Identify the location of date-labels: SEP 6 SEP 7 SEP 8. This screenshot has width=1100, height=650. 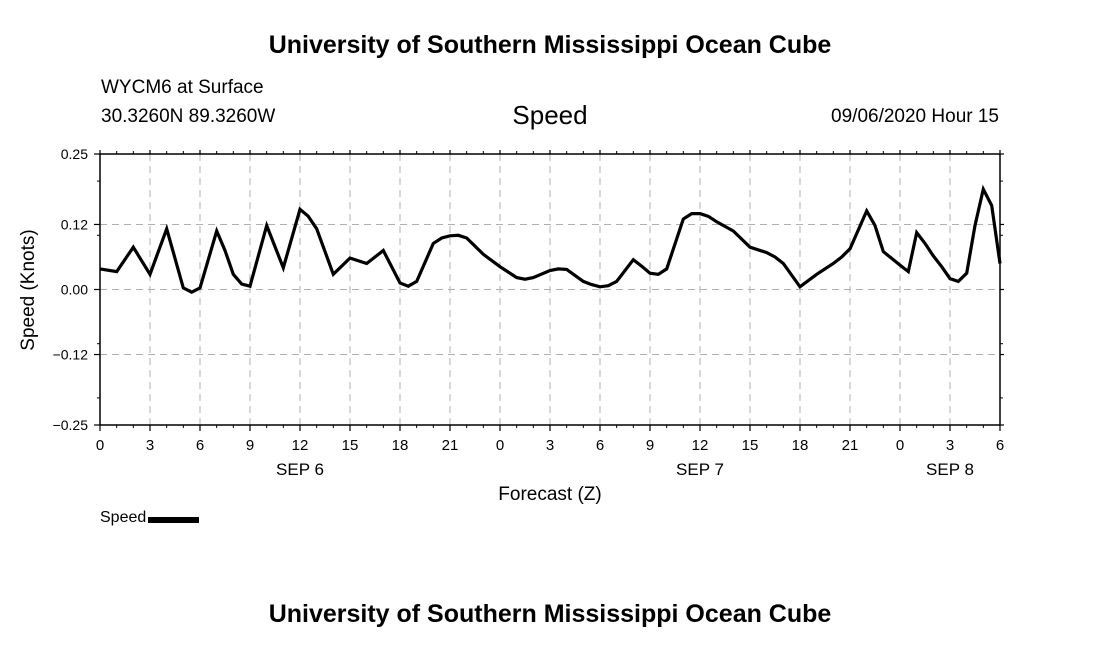
(625, 469).